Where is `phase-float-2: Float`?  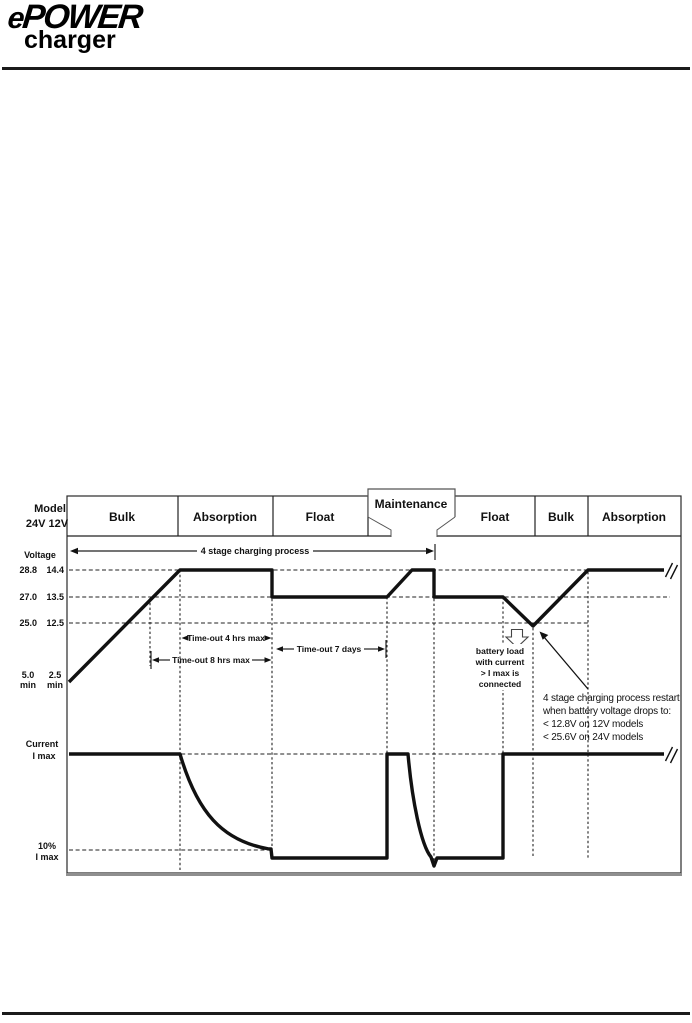
phase-float-2: Float is located at coordinates (495, 517).